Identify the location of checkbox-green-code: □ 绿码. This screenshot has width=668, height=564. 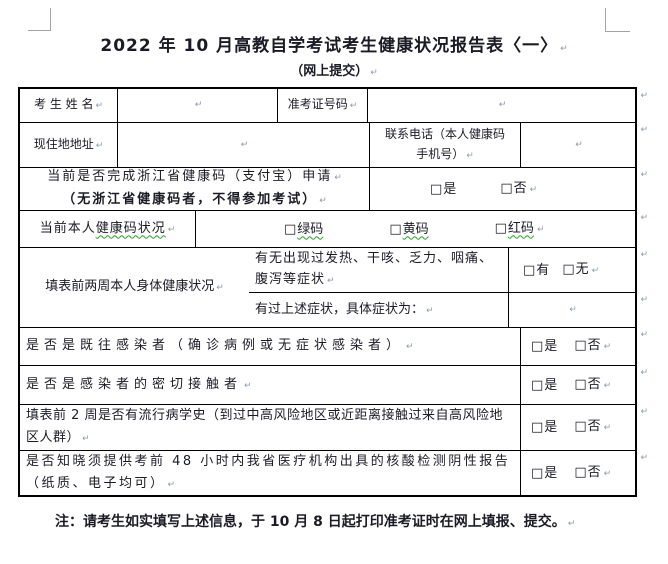
(303, 229).